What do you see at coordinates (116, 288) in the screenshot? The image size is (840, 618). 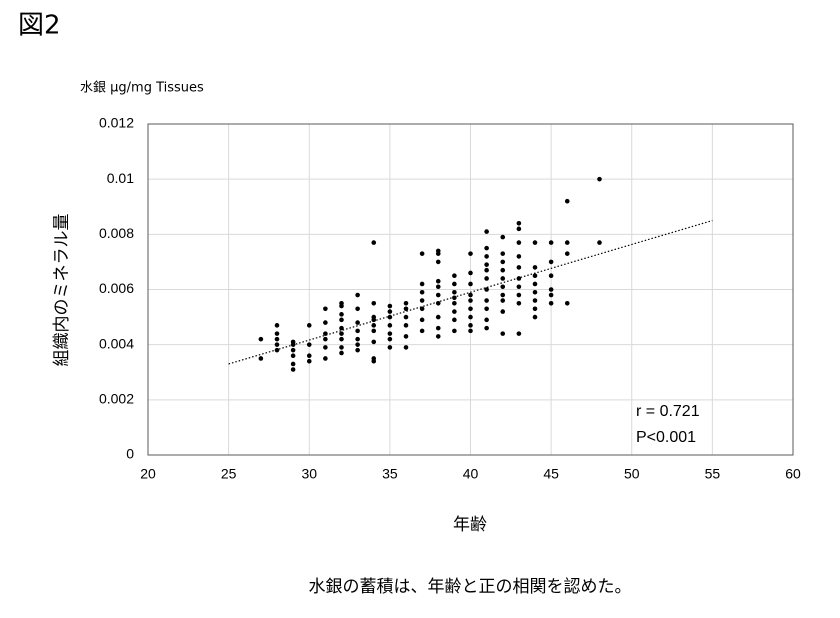 I see `y-tick-label: 0.006` at bounding box center [116, 288].